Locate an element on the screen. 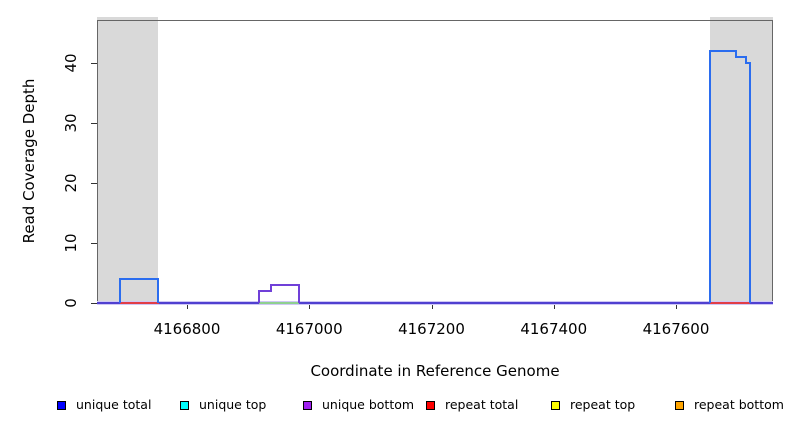  legend-label: repeat bottom is located at coordinates (739, 404).